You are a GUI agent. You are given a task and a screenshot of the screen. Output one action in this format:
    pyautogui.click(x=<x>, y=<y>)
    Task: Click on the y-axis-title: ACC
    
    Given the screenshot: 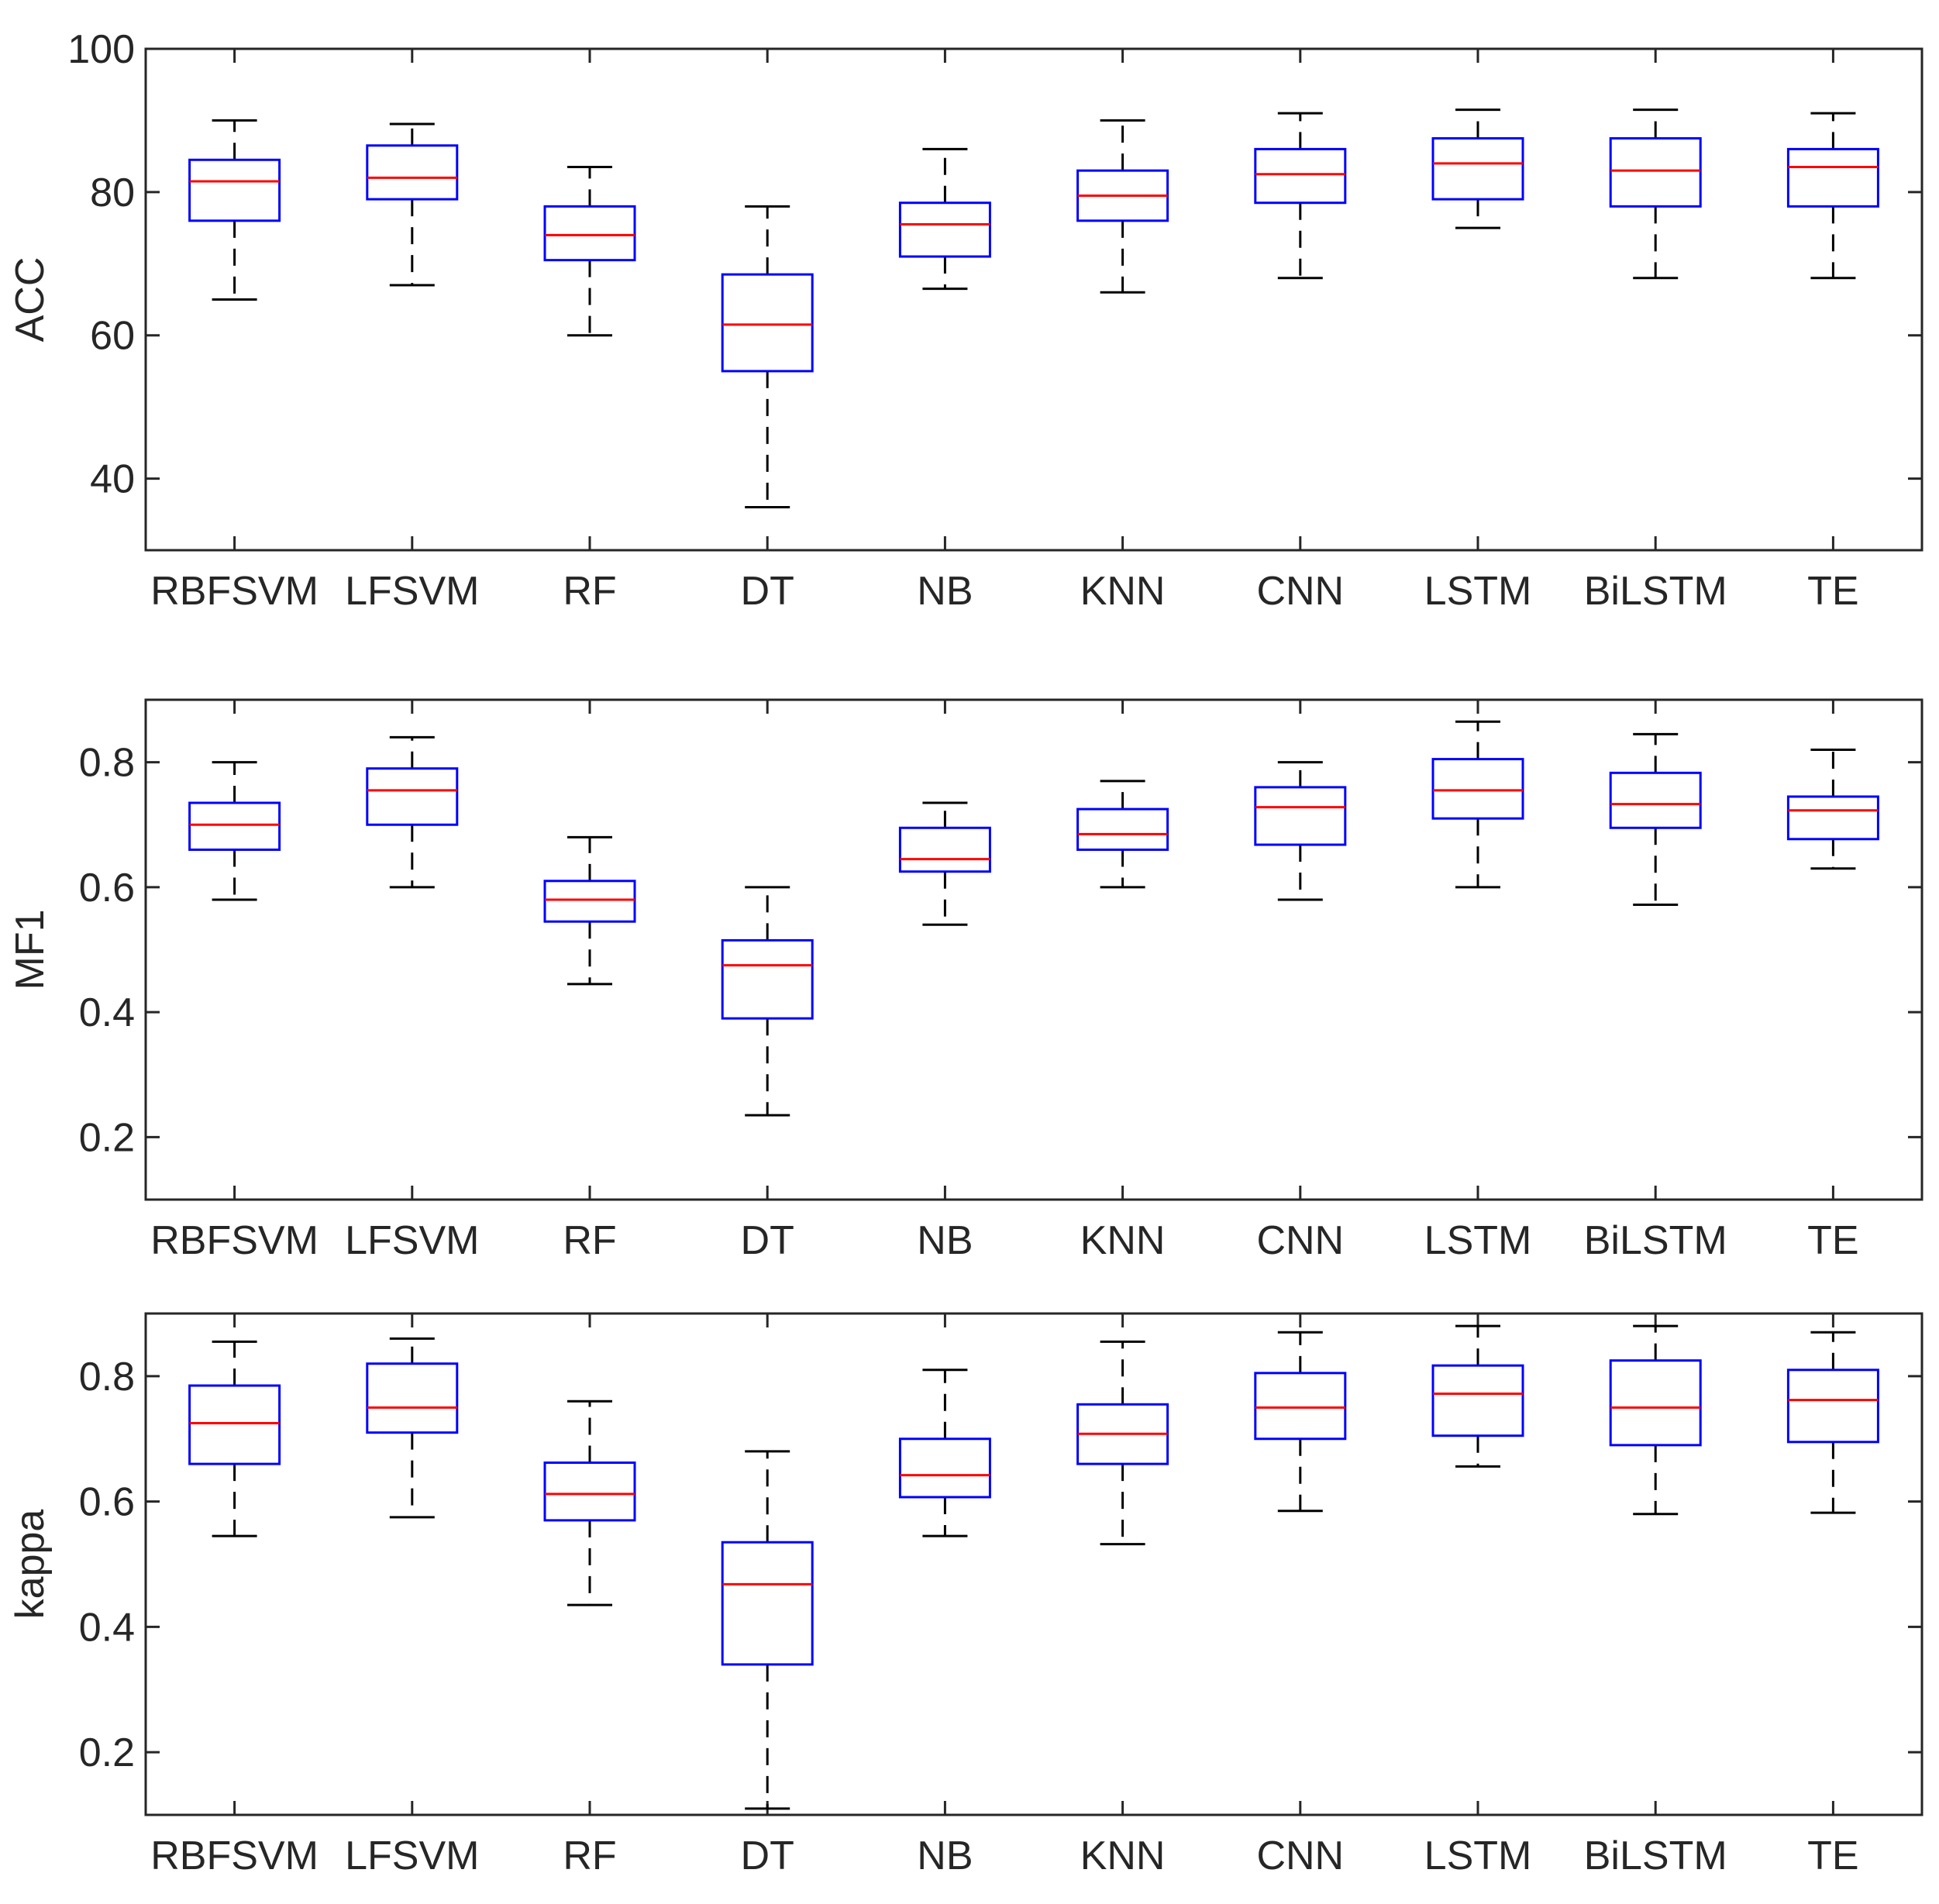 What is the action you would take?
    pyautogui.click(x=30, y=300)
    